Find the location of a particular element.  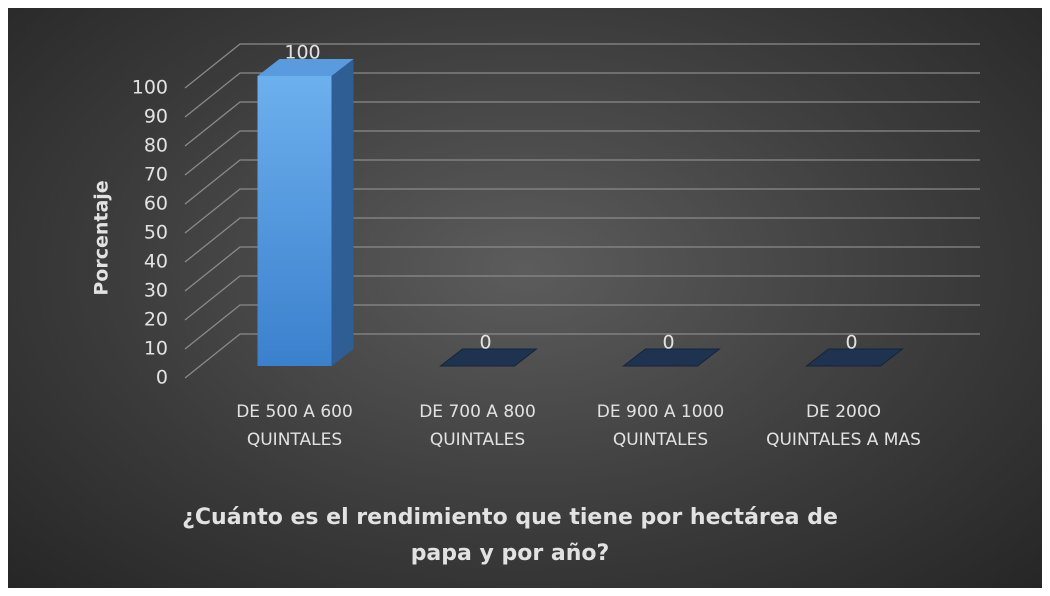

y-tick-label: 70 is located at coordinates (156, 175).